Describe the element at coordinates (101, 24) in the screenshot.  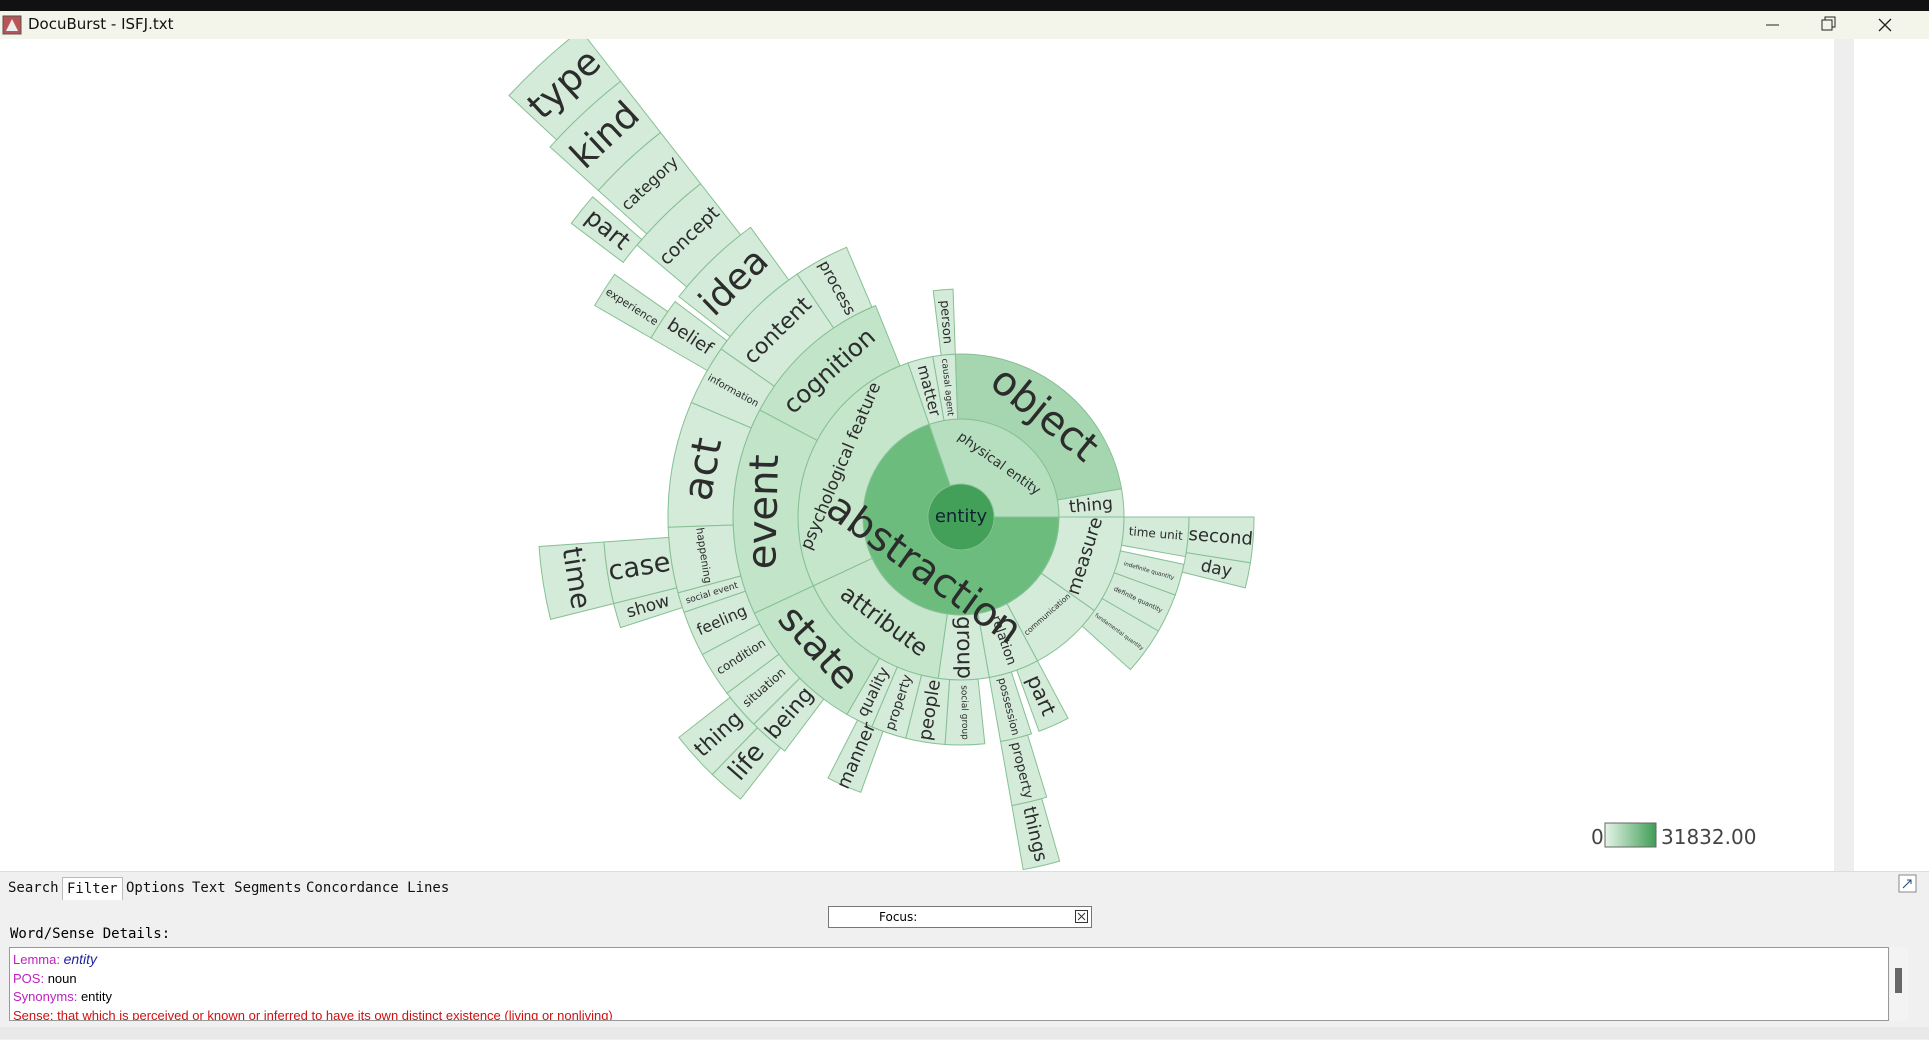
I see `window-title: DocuBurst - ISFJ.txt` at that location.